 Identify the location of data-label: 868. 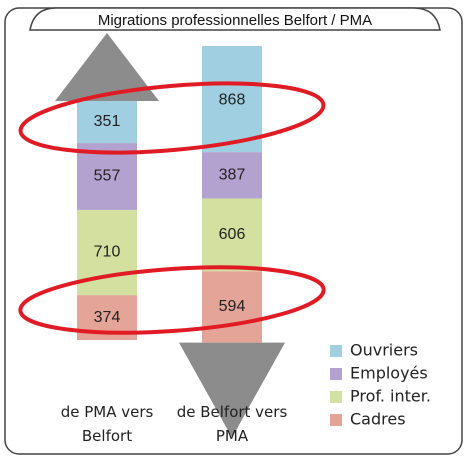
(232, 99).